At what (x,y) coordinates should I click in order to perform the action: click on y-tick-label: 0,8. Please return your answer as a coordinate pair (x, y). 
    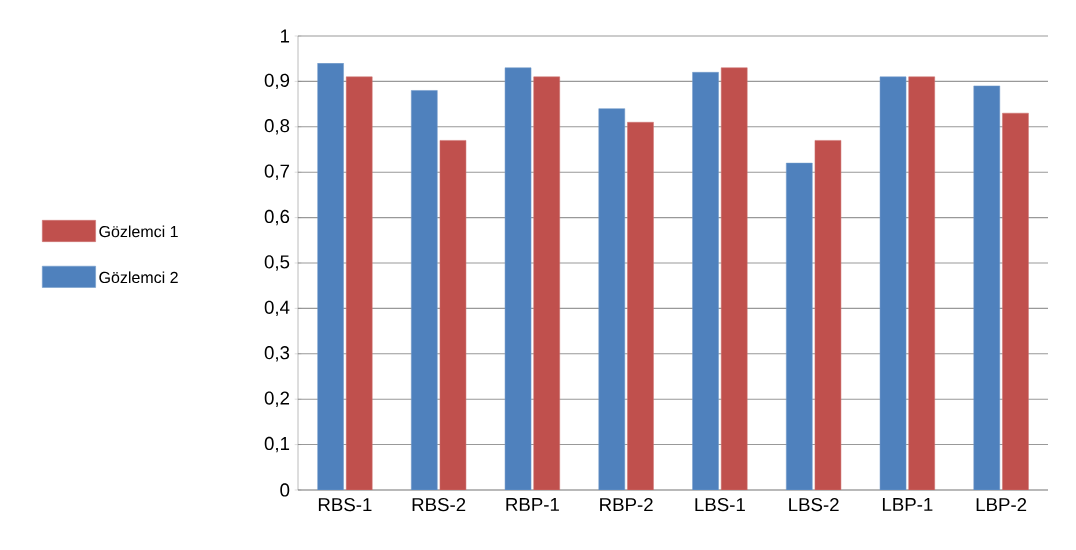
    Looking at the image, I should click on (277, 127).